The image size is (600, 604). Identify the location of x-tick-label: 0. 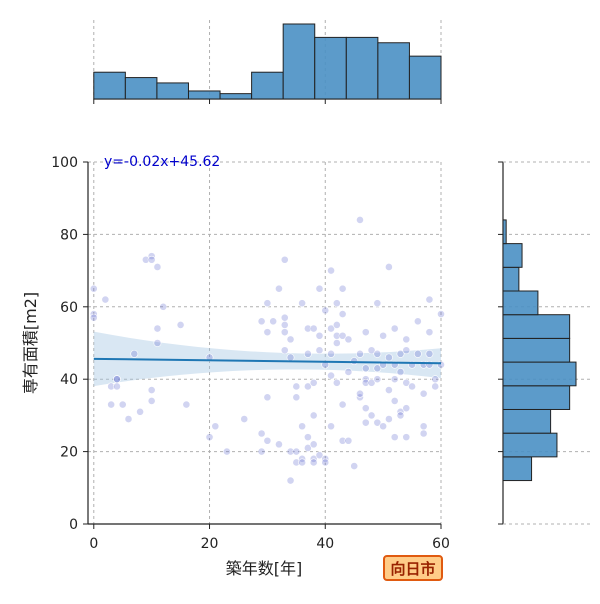
(93, 544).